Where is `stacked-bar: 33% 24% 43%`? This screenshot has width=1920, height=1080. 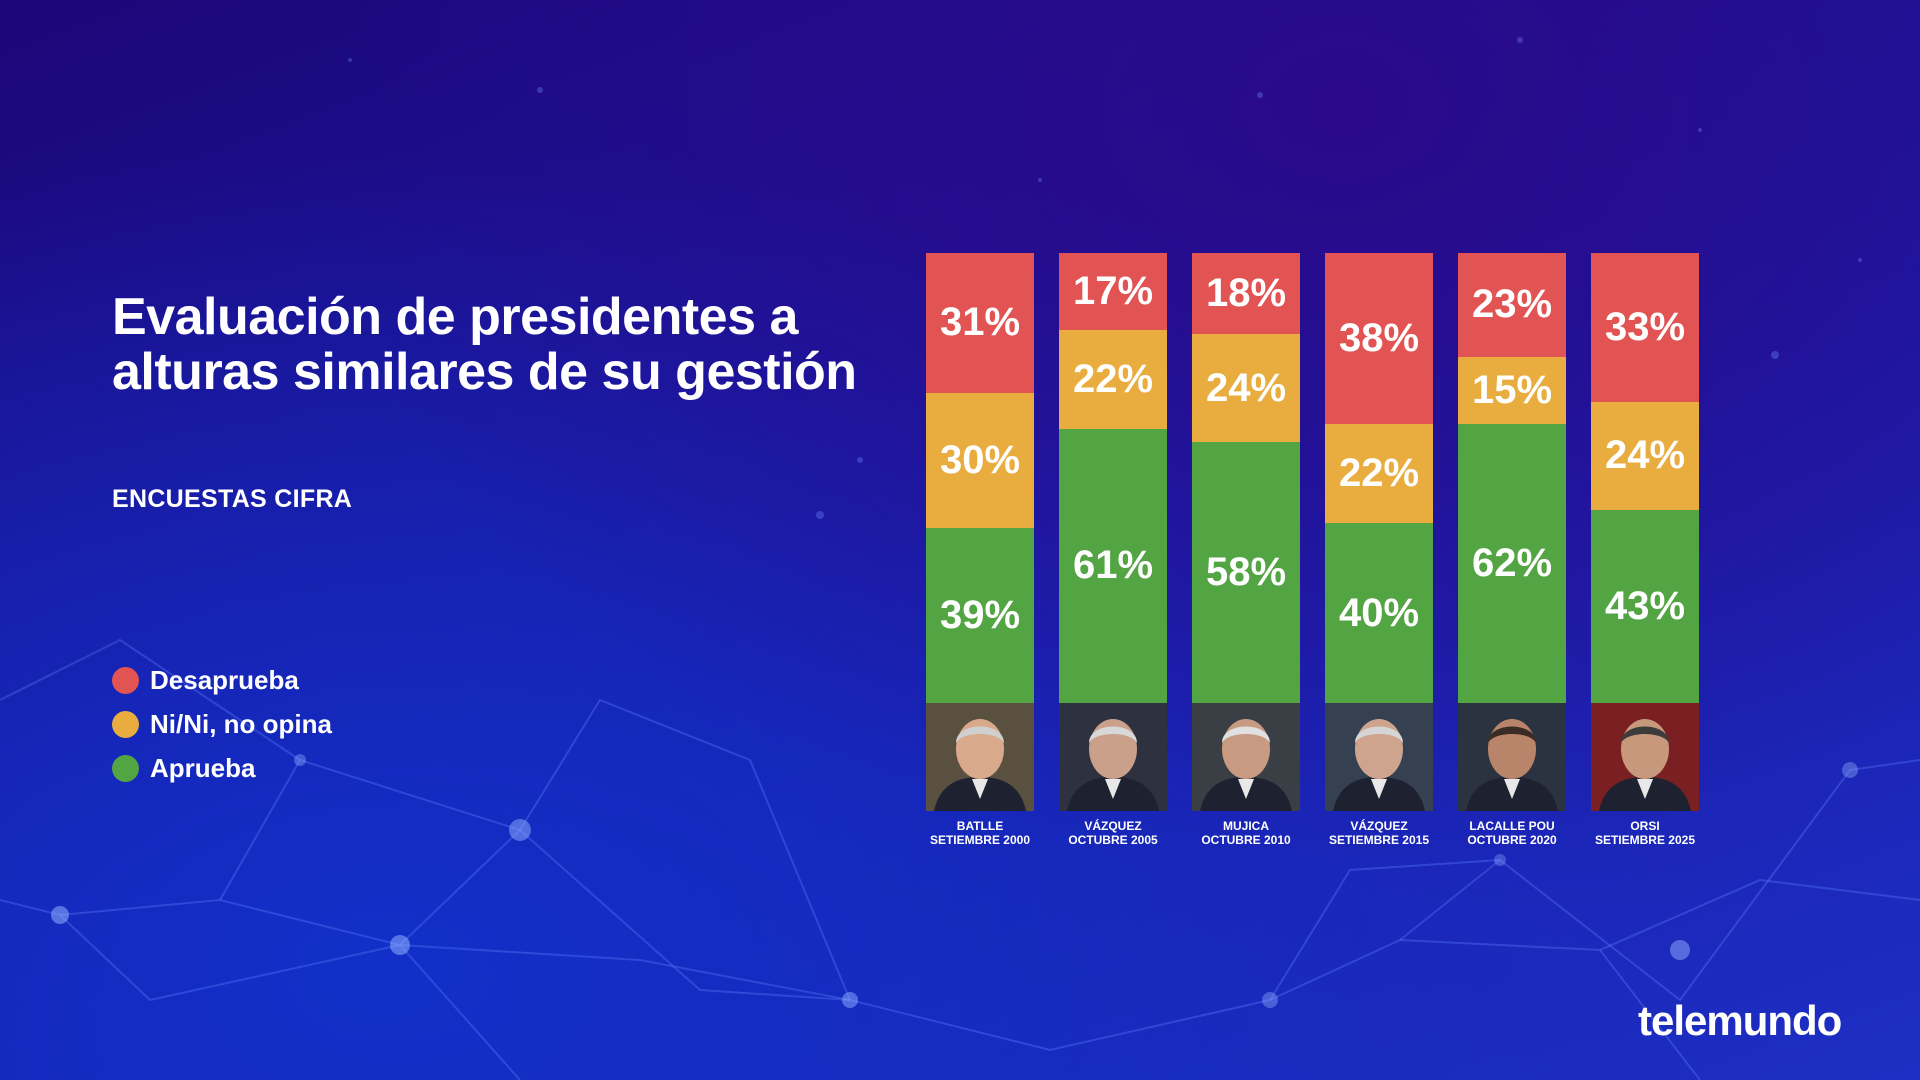
stacked-bar: 33% 24% 43% is located at coordinates (1645, 478).